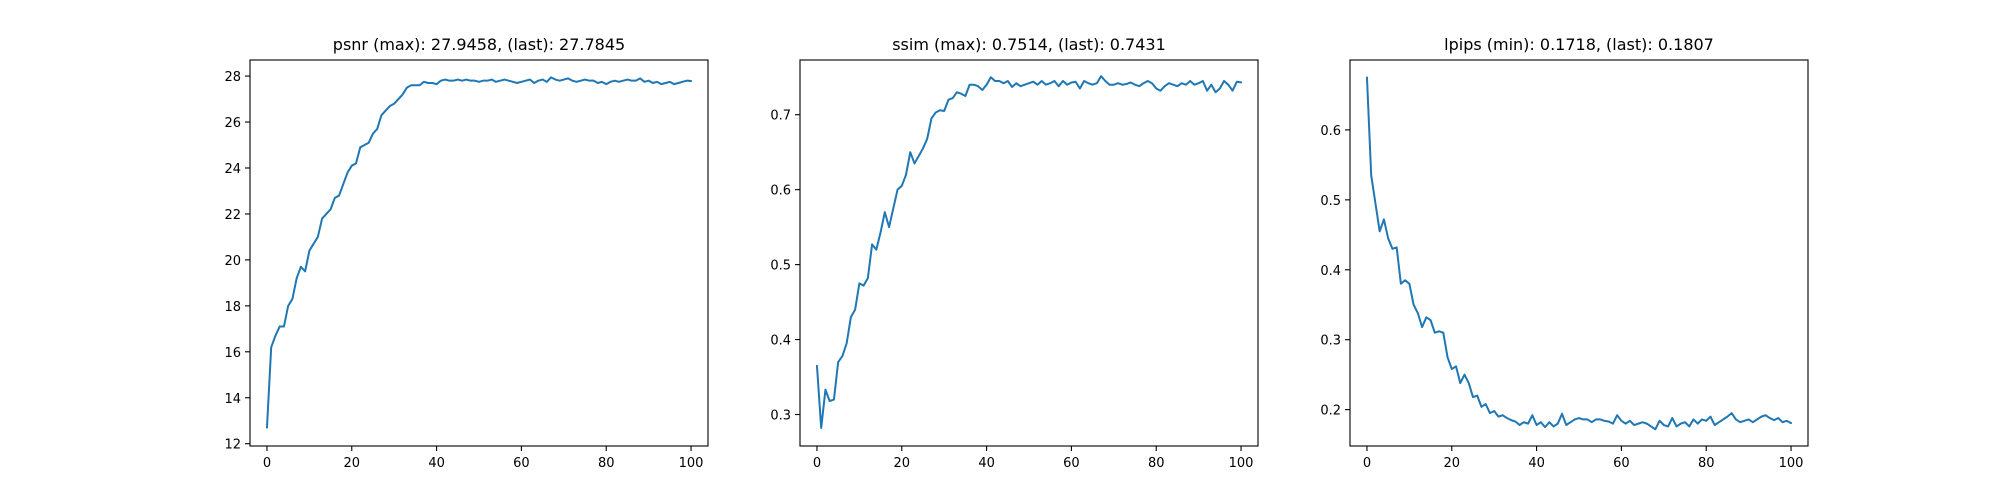  What do you see at coordinates (232, 399) in the screenshot?
I see `y-tick-label: 14` at bounding box center [232, 399].